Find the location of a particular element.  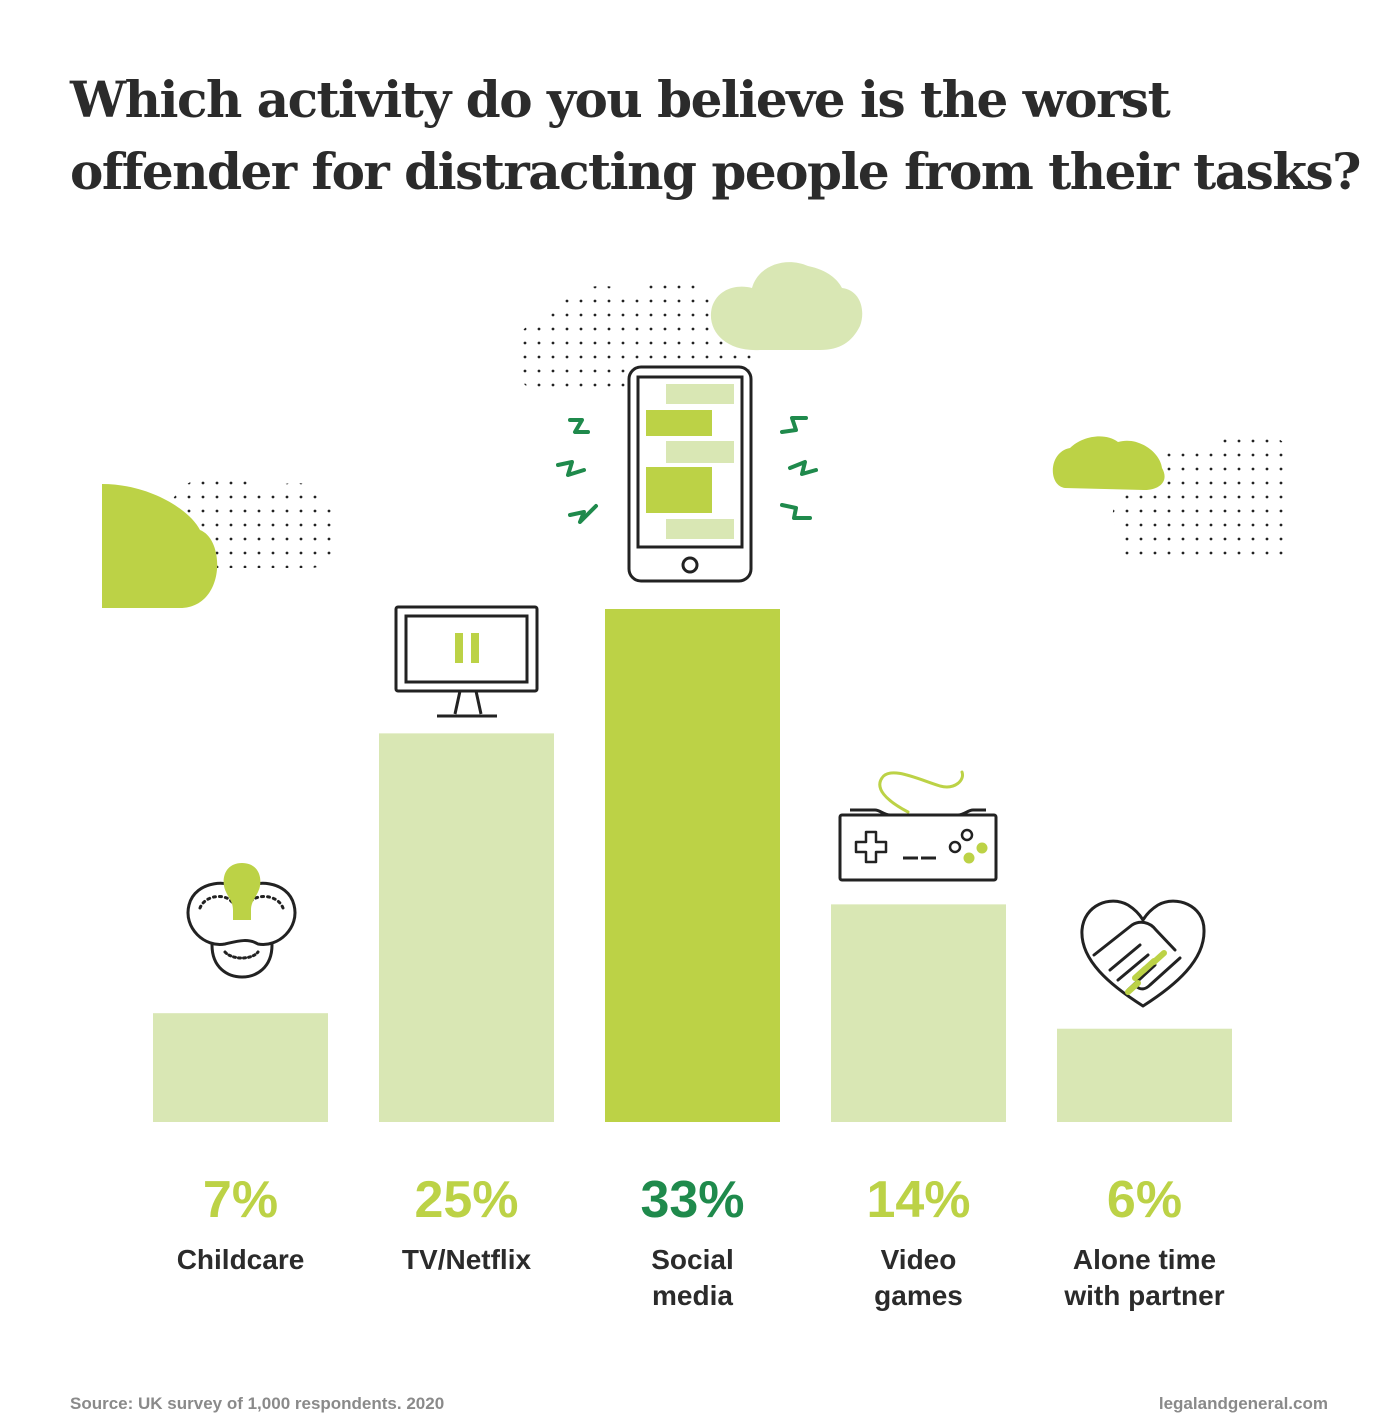

bar-alone-time-with-partner is located at coordinates (1144, 1075).